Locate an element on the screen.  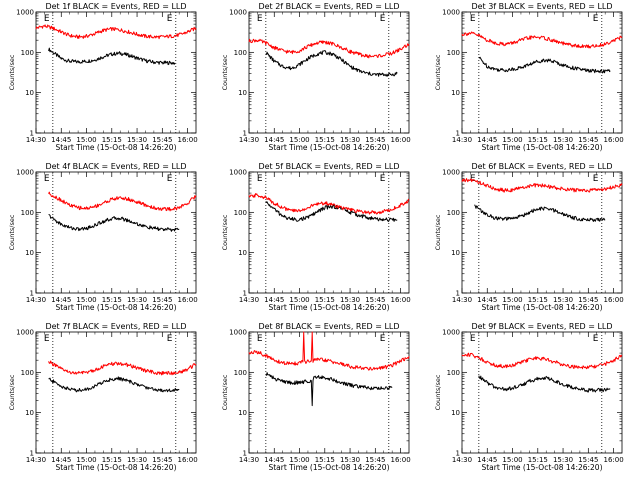
chart-title: Det 4f BLACK = Events, RED = LLD is located at coordinates (115, 166).